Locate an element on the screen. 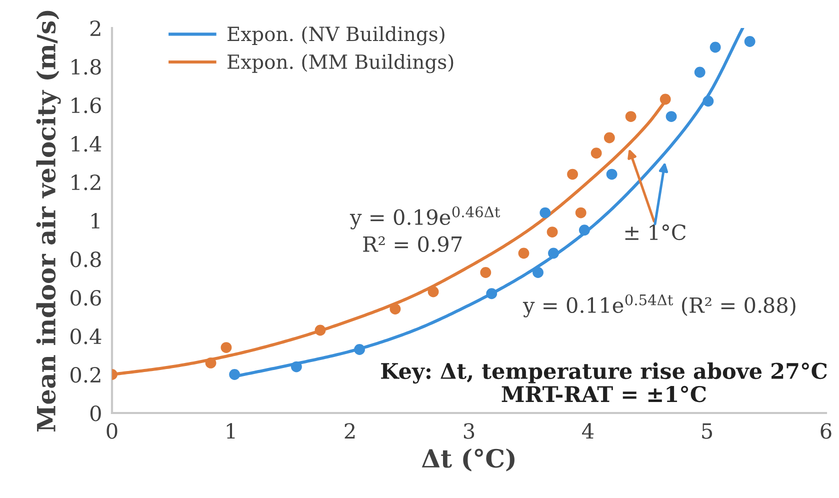 The image size is (839, 498). y-tick-label: 1.4 is located at coordinates (87, 144).